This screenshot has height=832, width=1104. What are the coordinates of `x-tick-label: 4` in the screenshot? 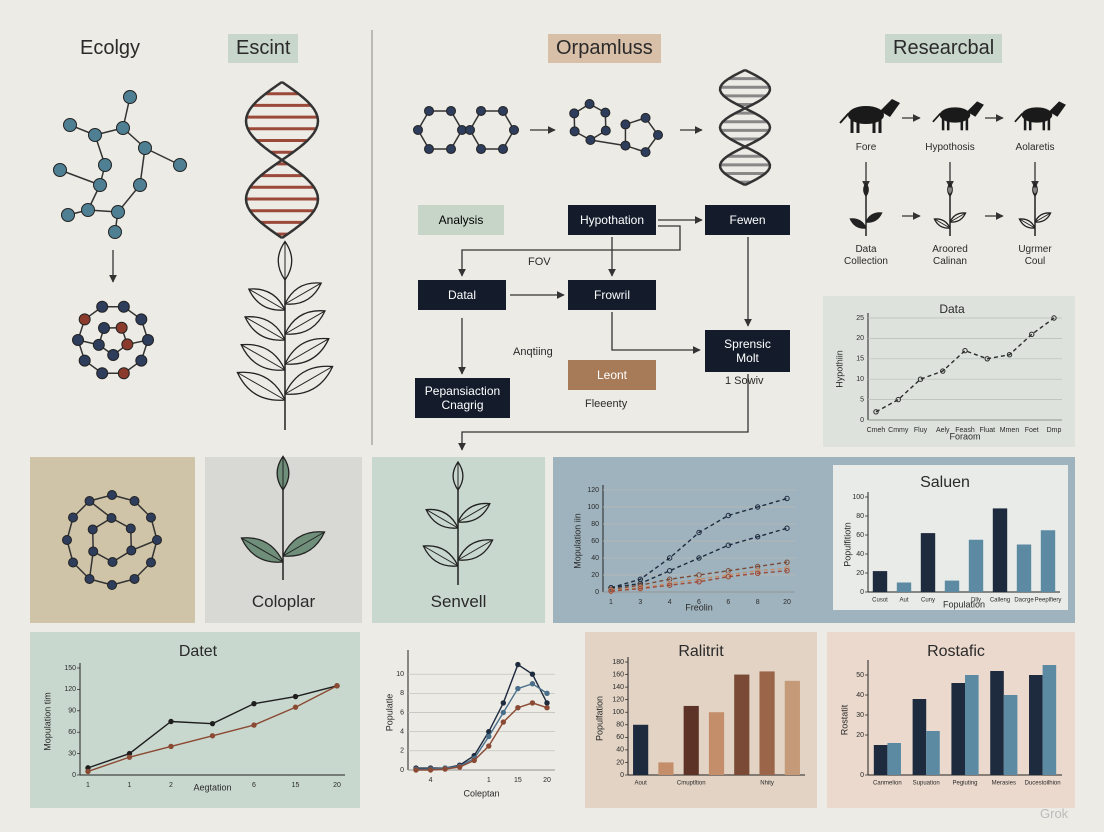 It's located at (670, 602).